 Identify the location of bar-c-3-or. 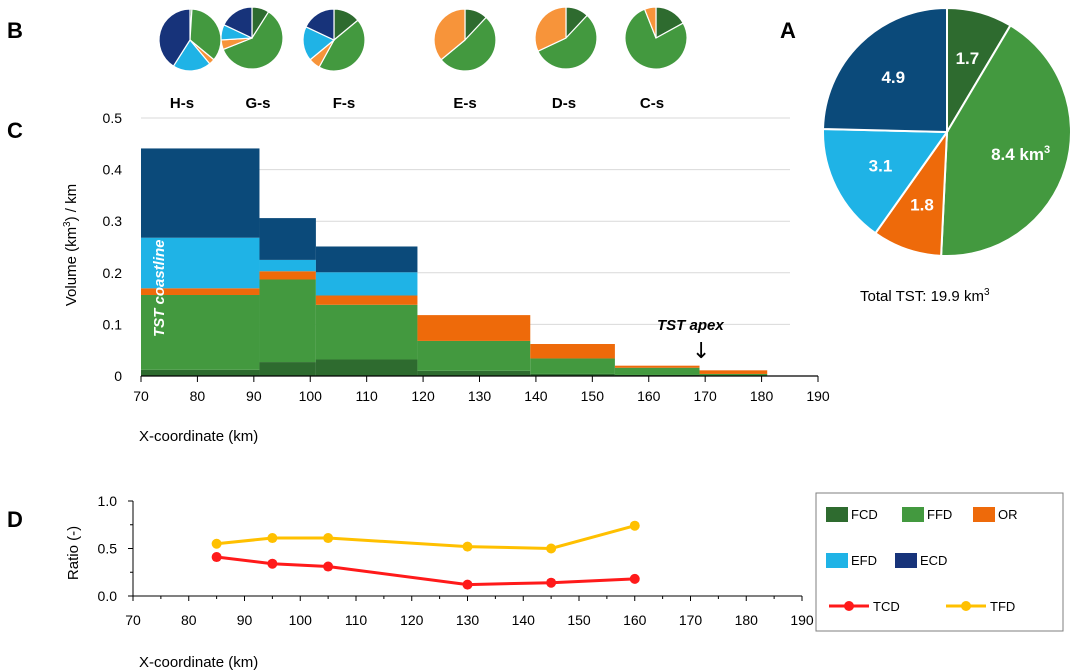
(474, 328).